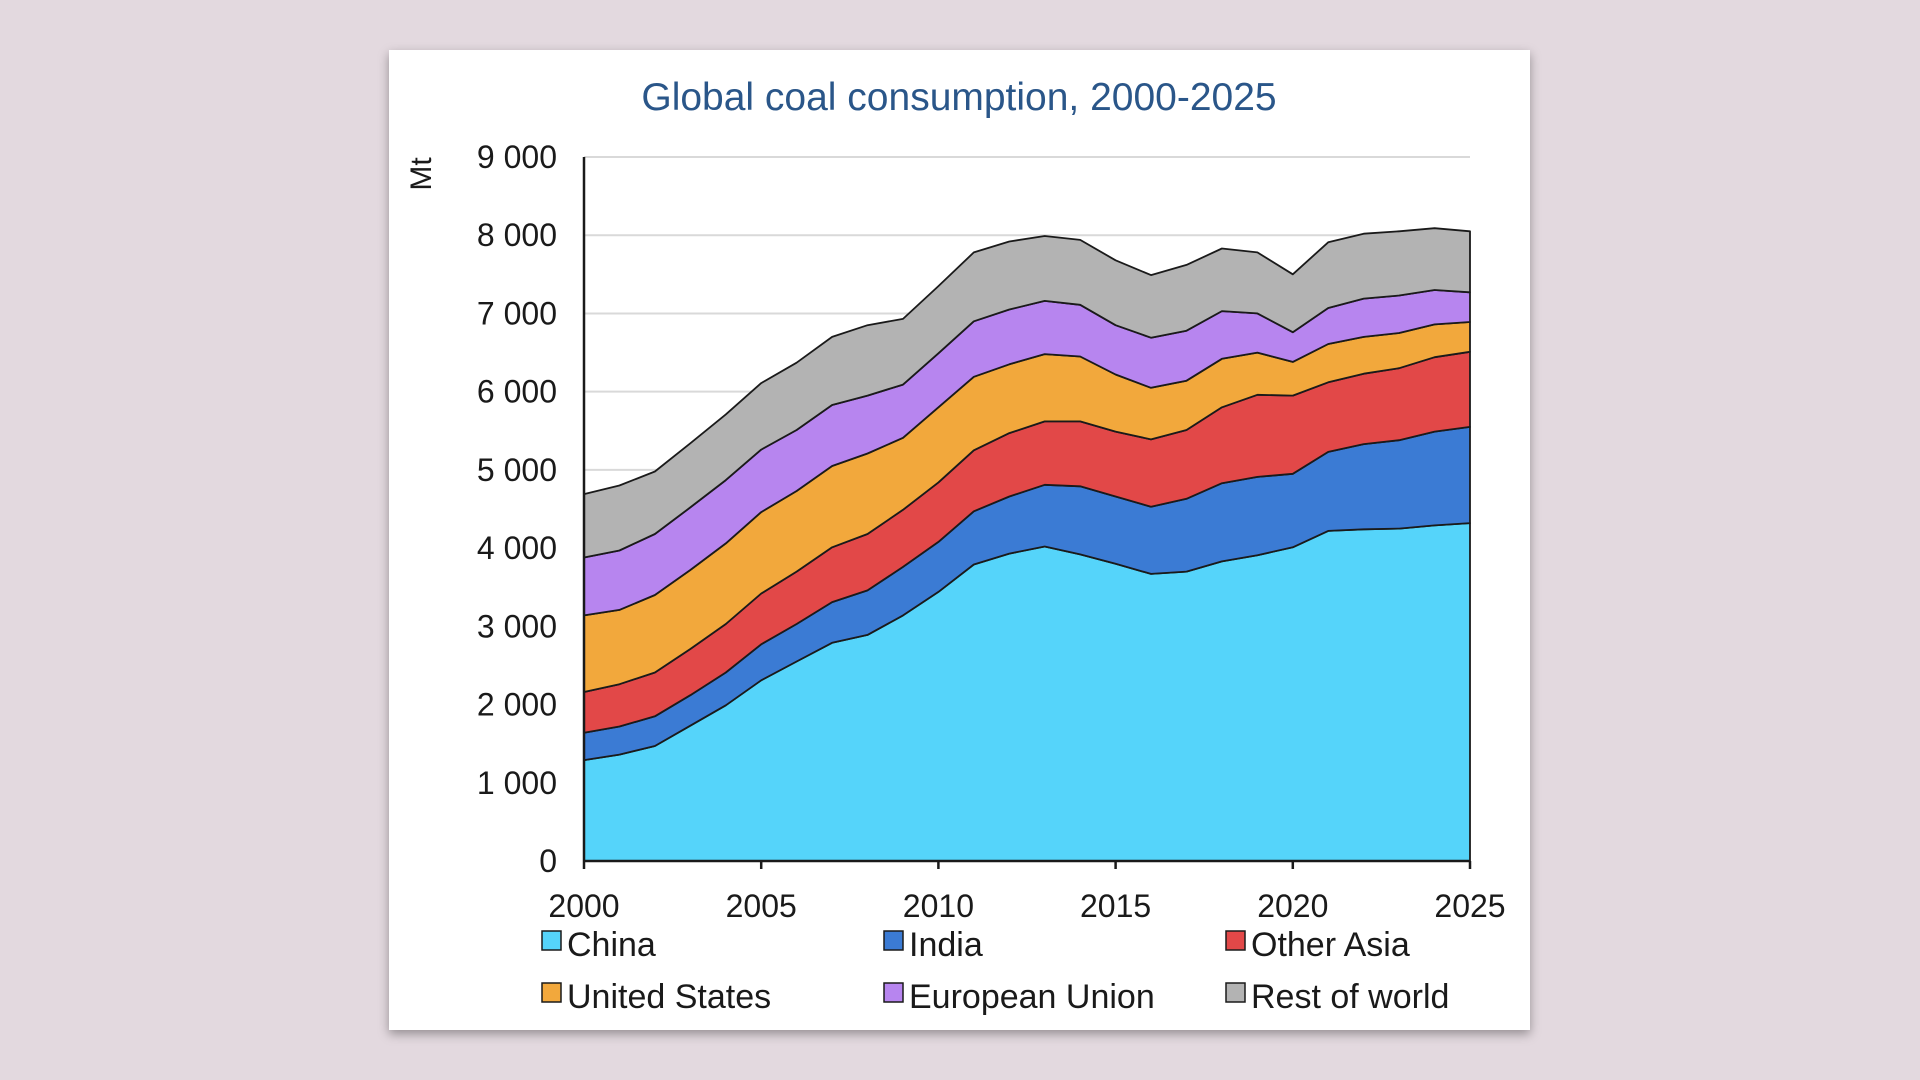  What do you see at coordinates (517, 470) in the screenshot?
I see `y-tick-label-5000: 5 000` at bounding box center [517, 470].